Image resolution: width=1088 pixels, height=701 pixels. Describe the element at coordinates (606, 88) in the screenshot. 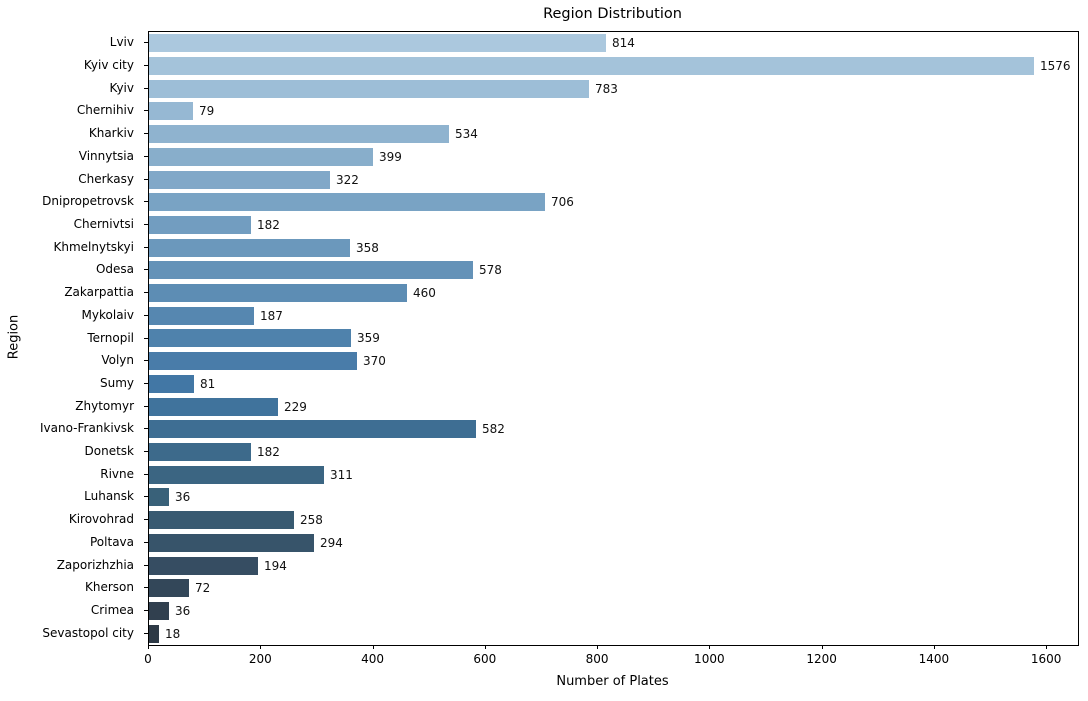

I see `bar-value-label: 783` at that location.